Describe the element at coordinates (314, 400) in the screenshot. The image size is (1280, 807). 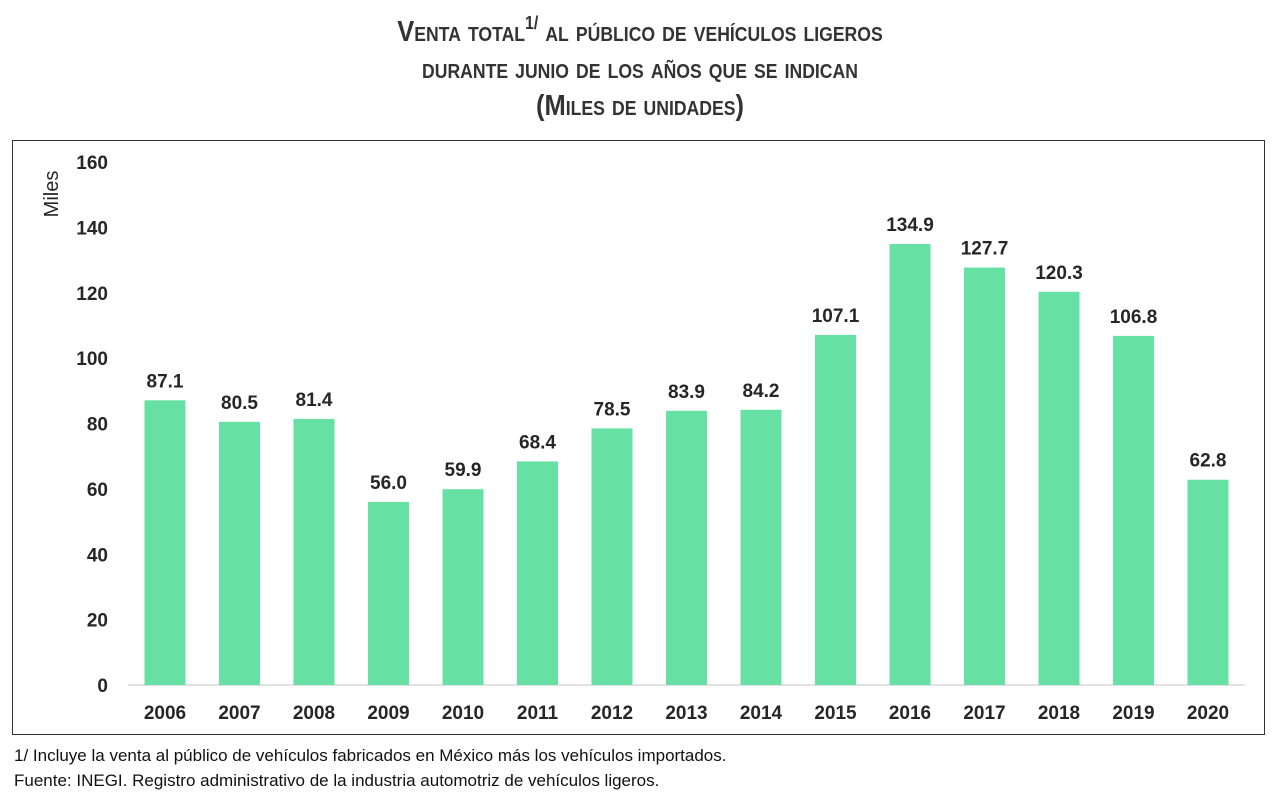
I see `data-label: 81.4` at that location.